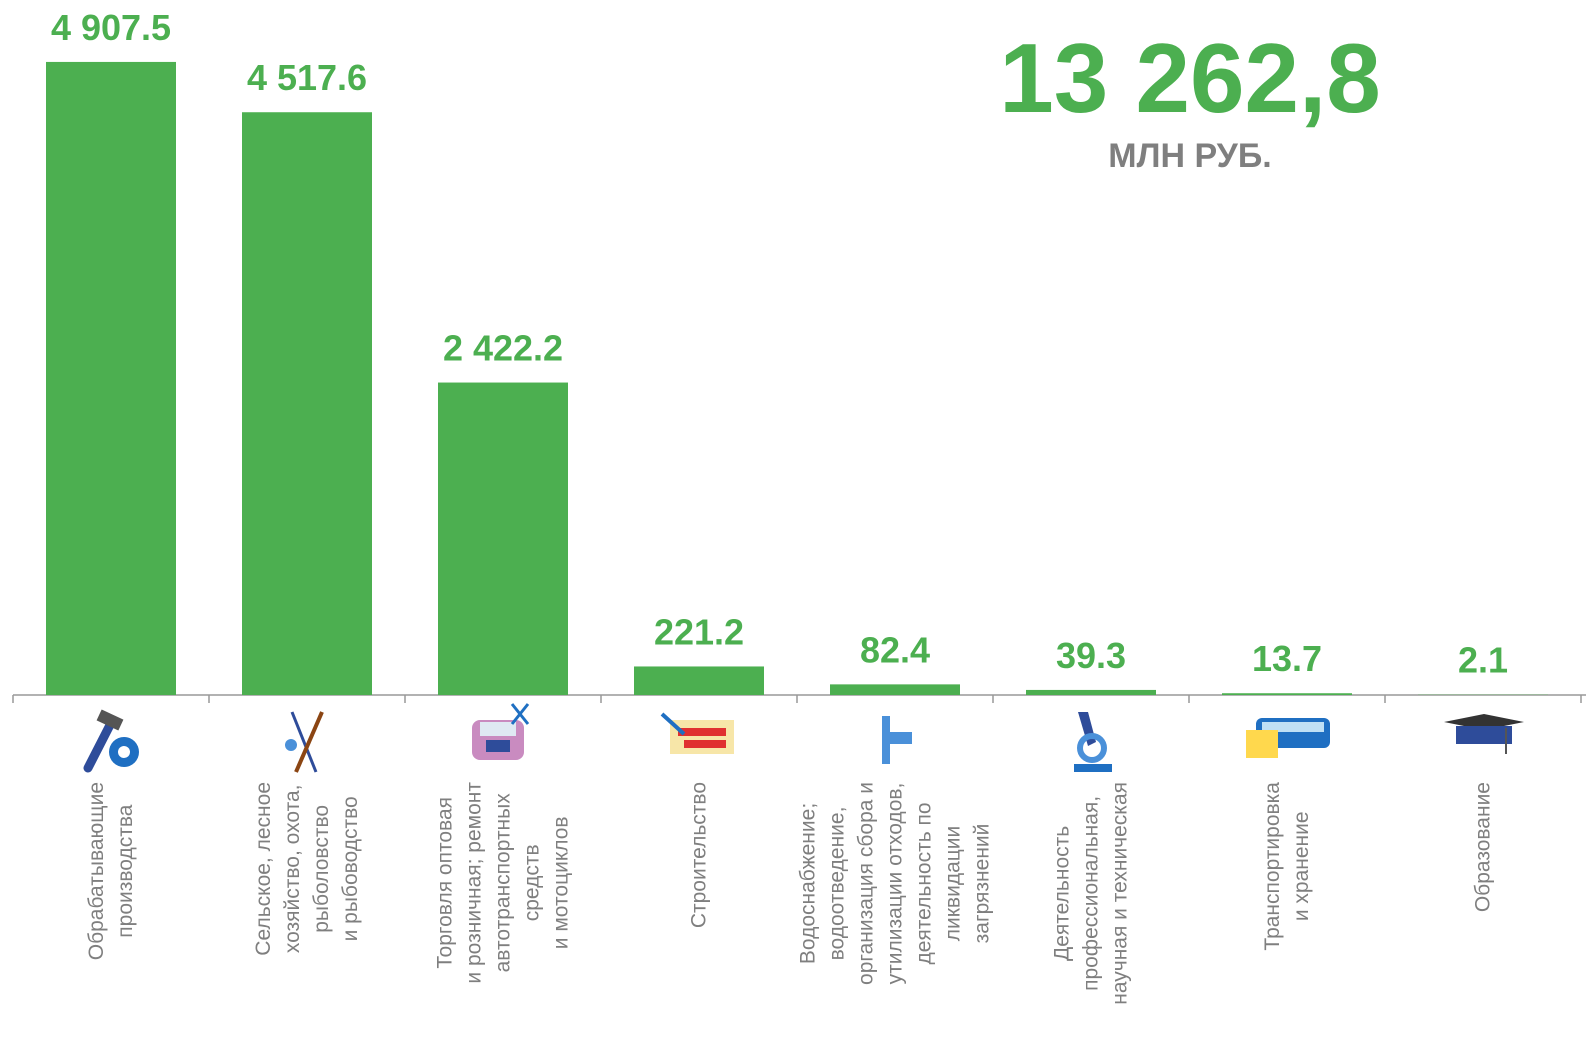  I want to click on icon-water, so click(897, 740).